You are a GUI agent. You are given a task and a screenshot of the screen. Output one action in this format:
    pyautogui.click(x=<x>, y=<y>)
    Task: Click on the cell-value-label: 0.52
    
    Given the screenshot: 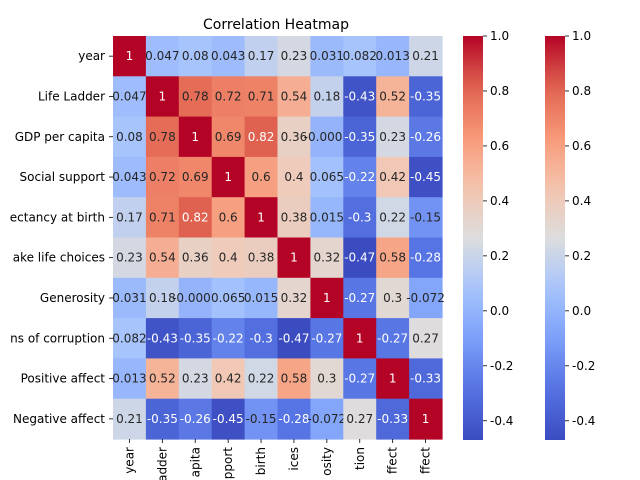 What is the action you would take?
    pyautogui.click(x=162, y=379)
    